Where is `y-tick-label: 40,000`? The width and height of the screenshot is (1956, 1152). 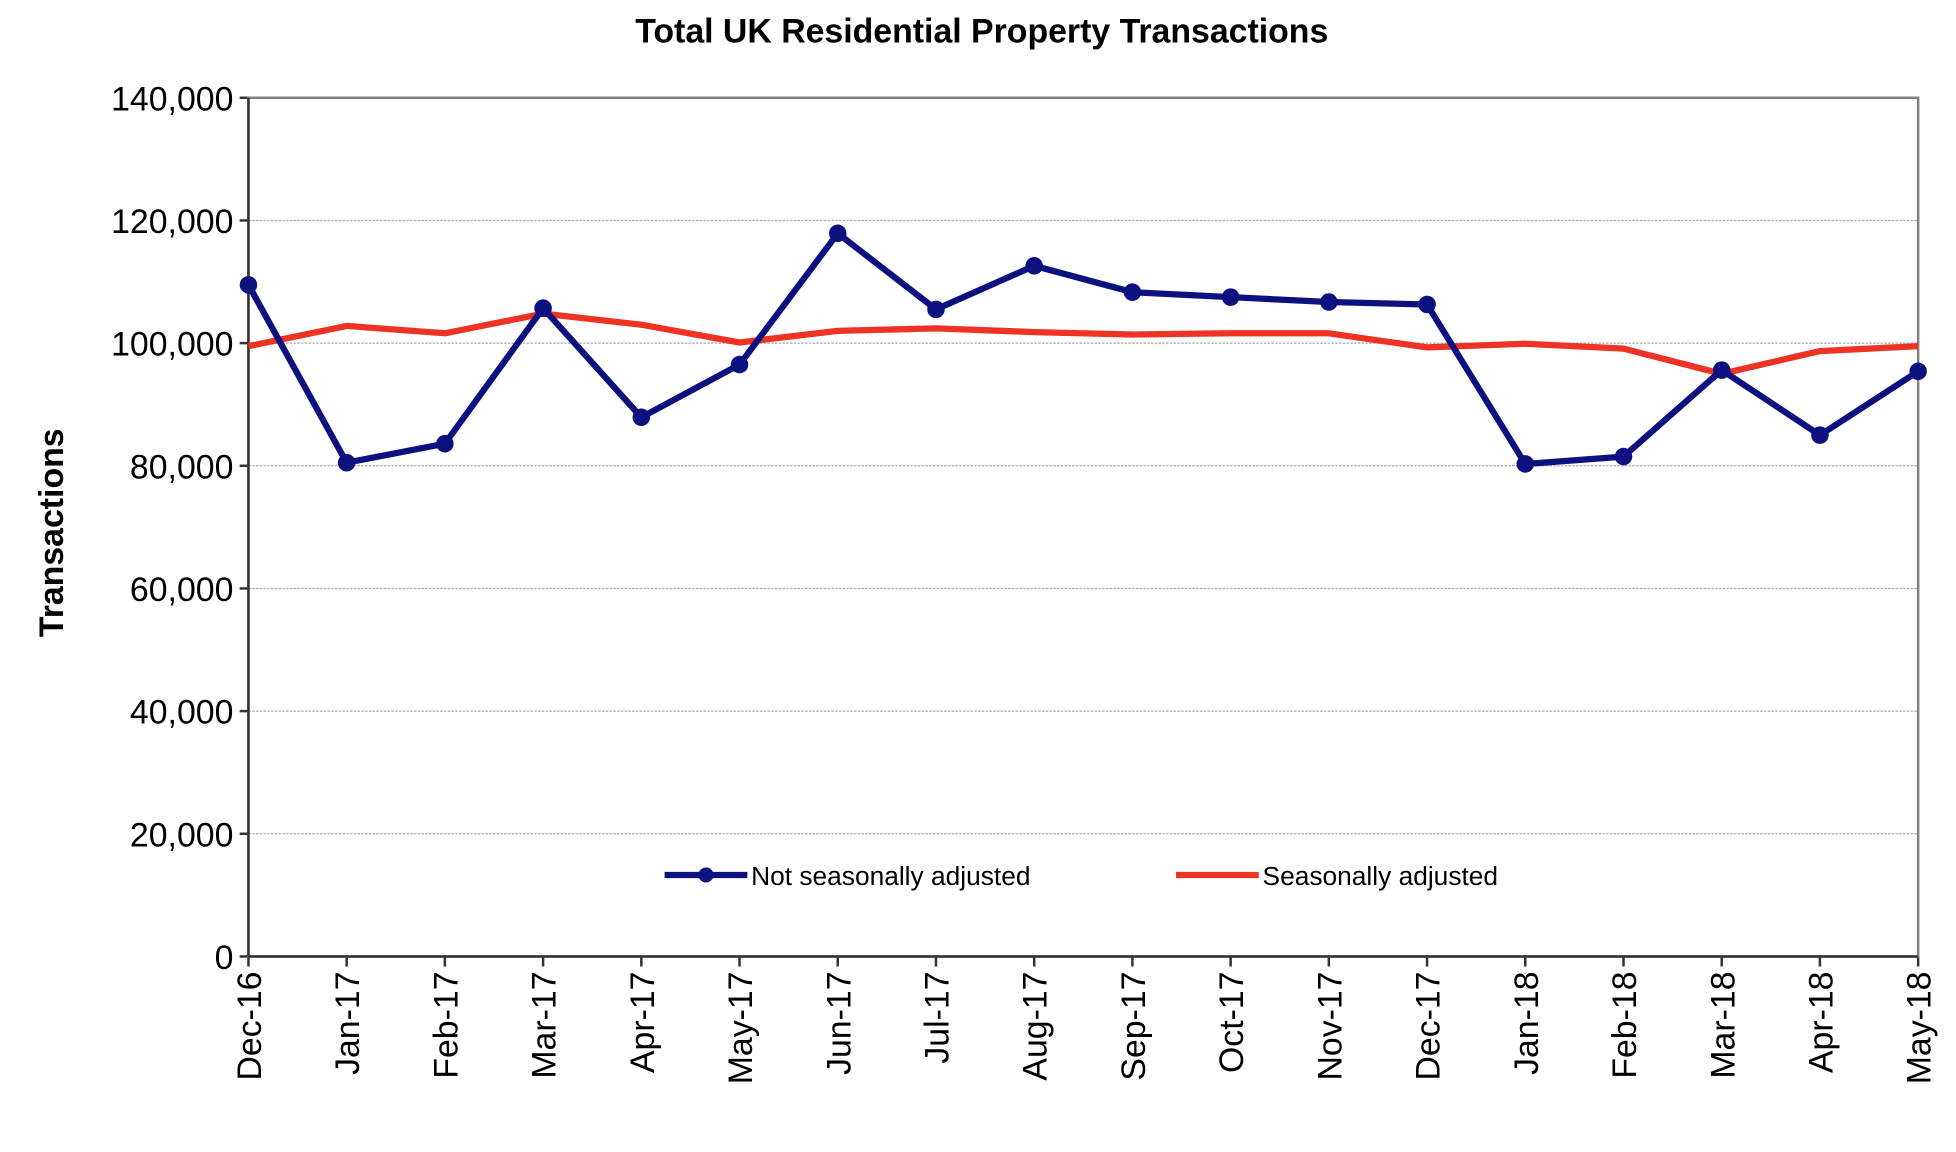 y-tick-label: 40,000 is located at coordinates (181, 713).